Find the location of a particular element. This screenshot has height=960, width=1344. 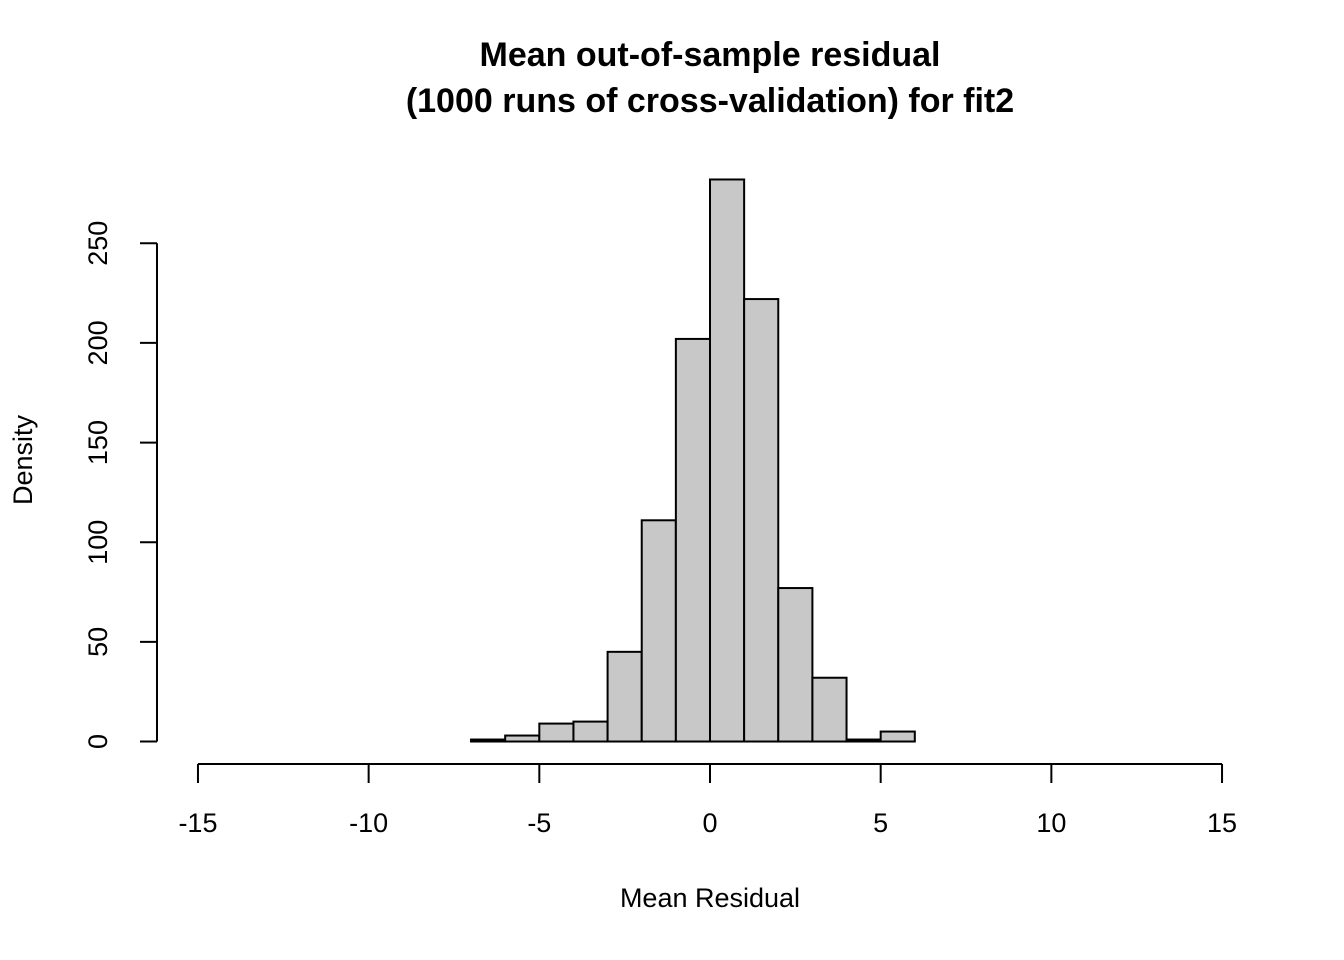

y-tick-label: 250 is located at coordinates (98, 243).